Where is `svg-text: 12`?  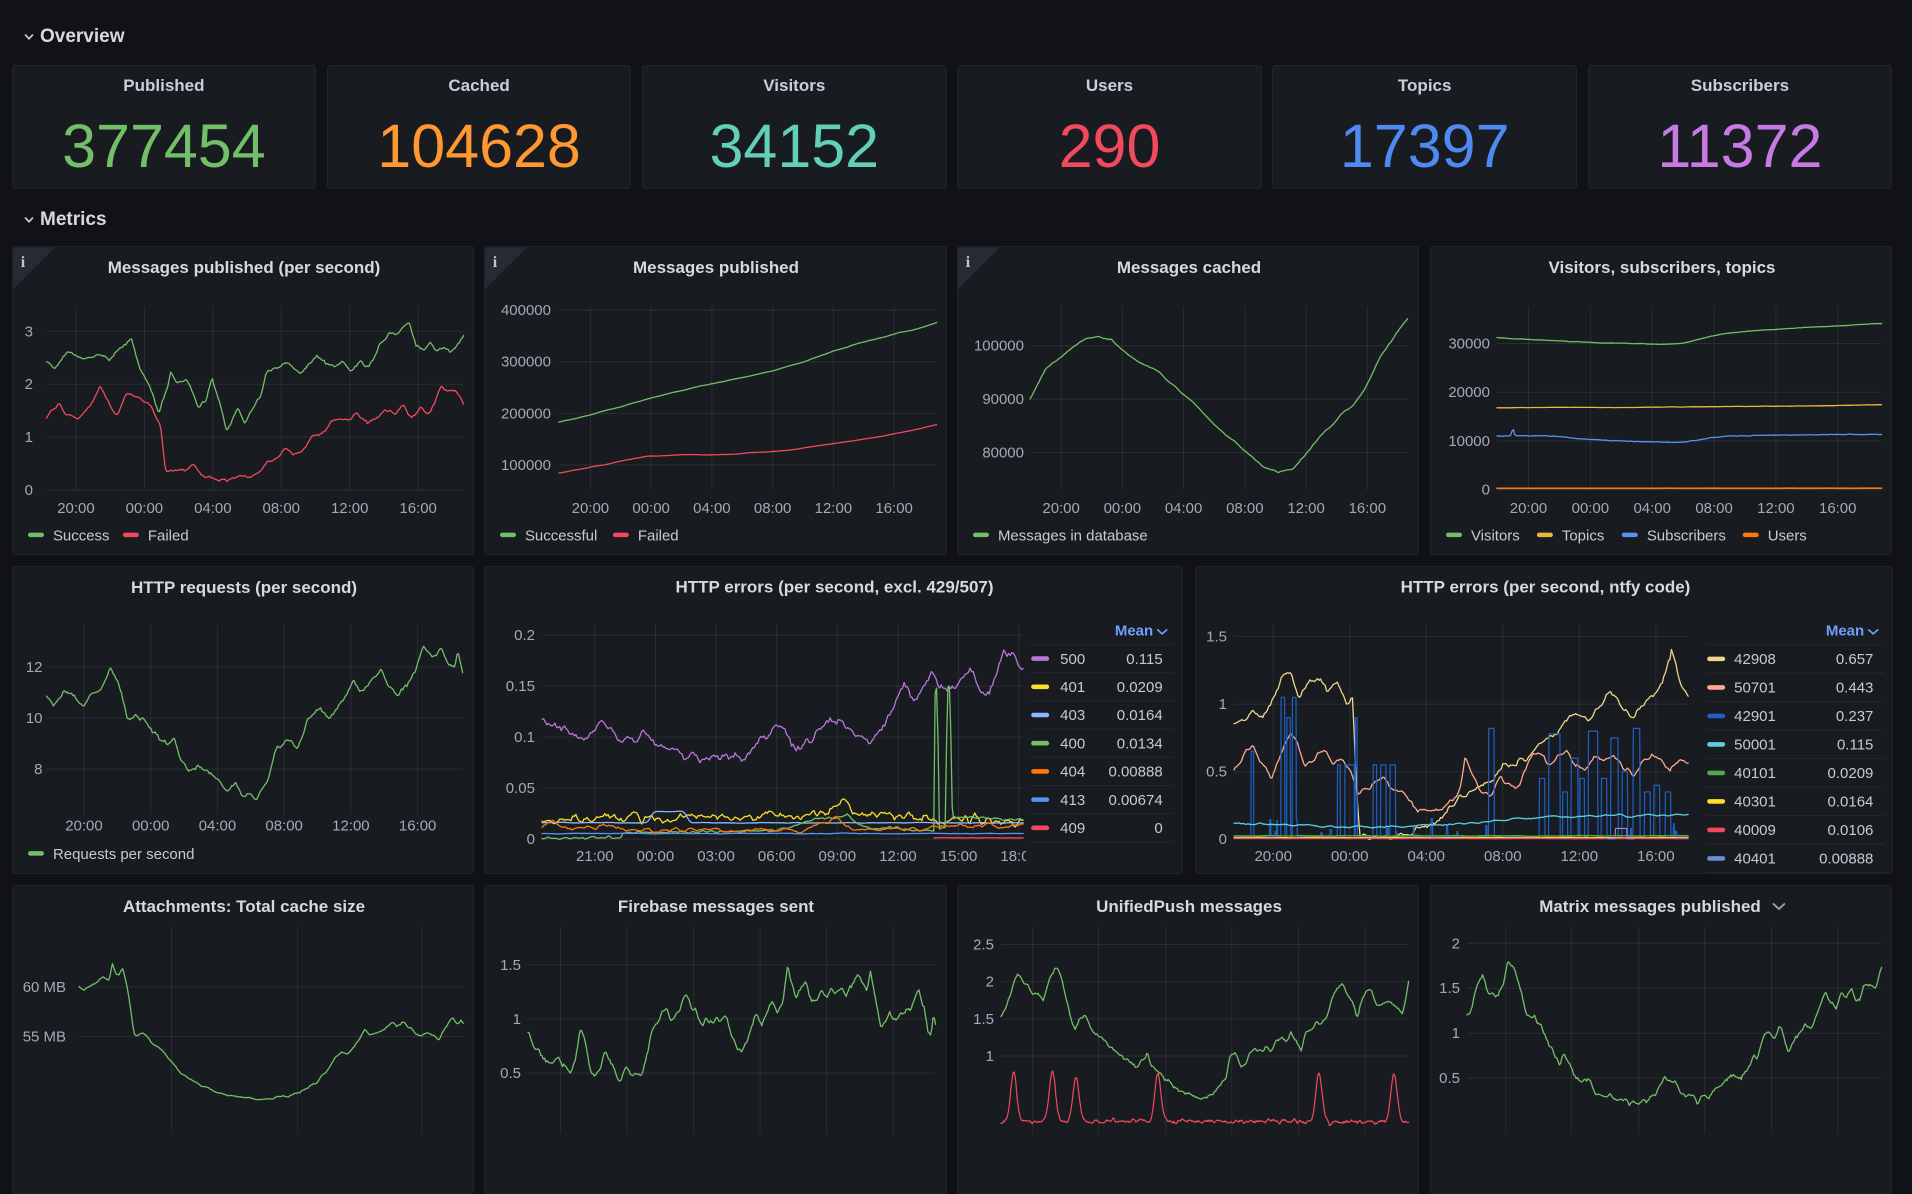
svg-text: 12 is located at coordinates (33, 667).